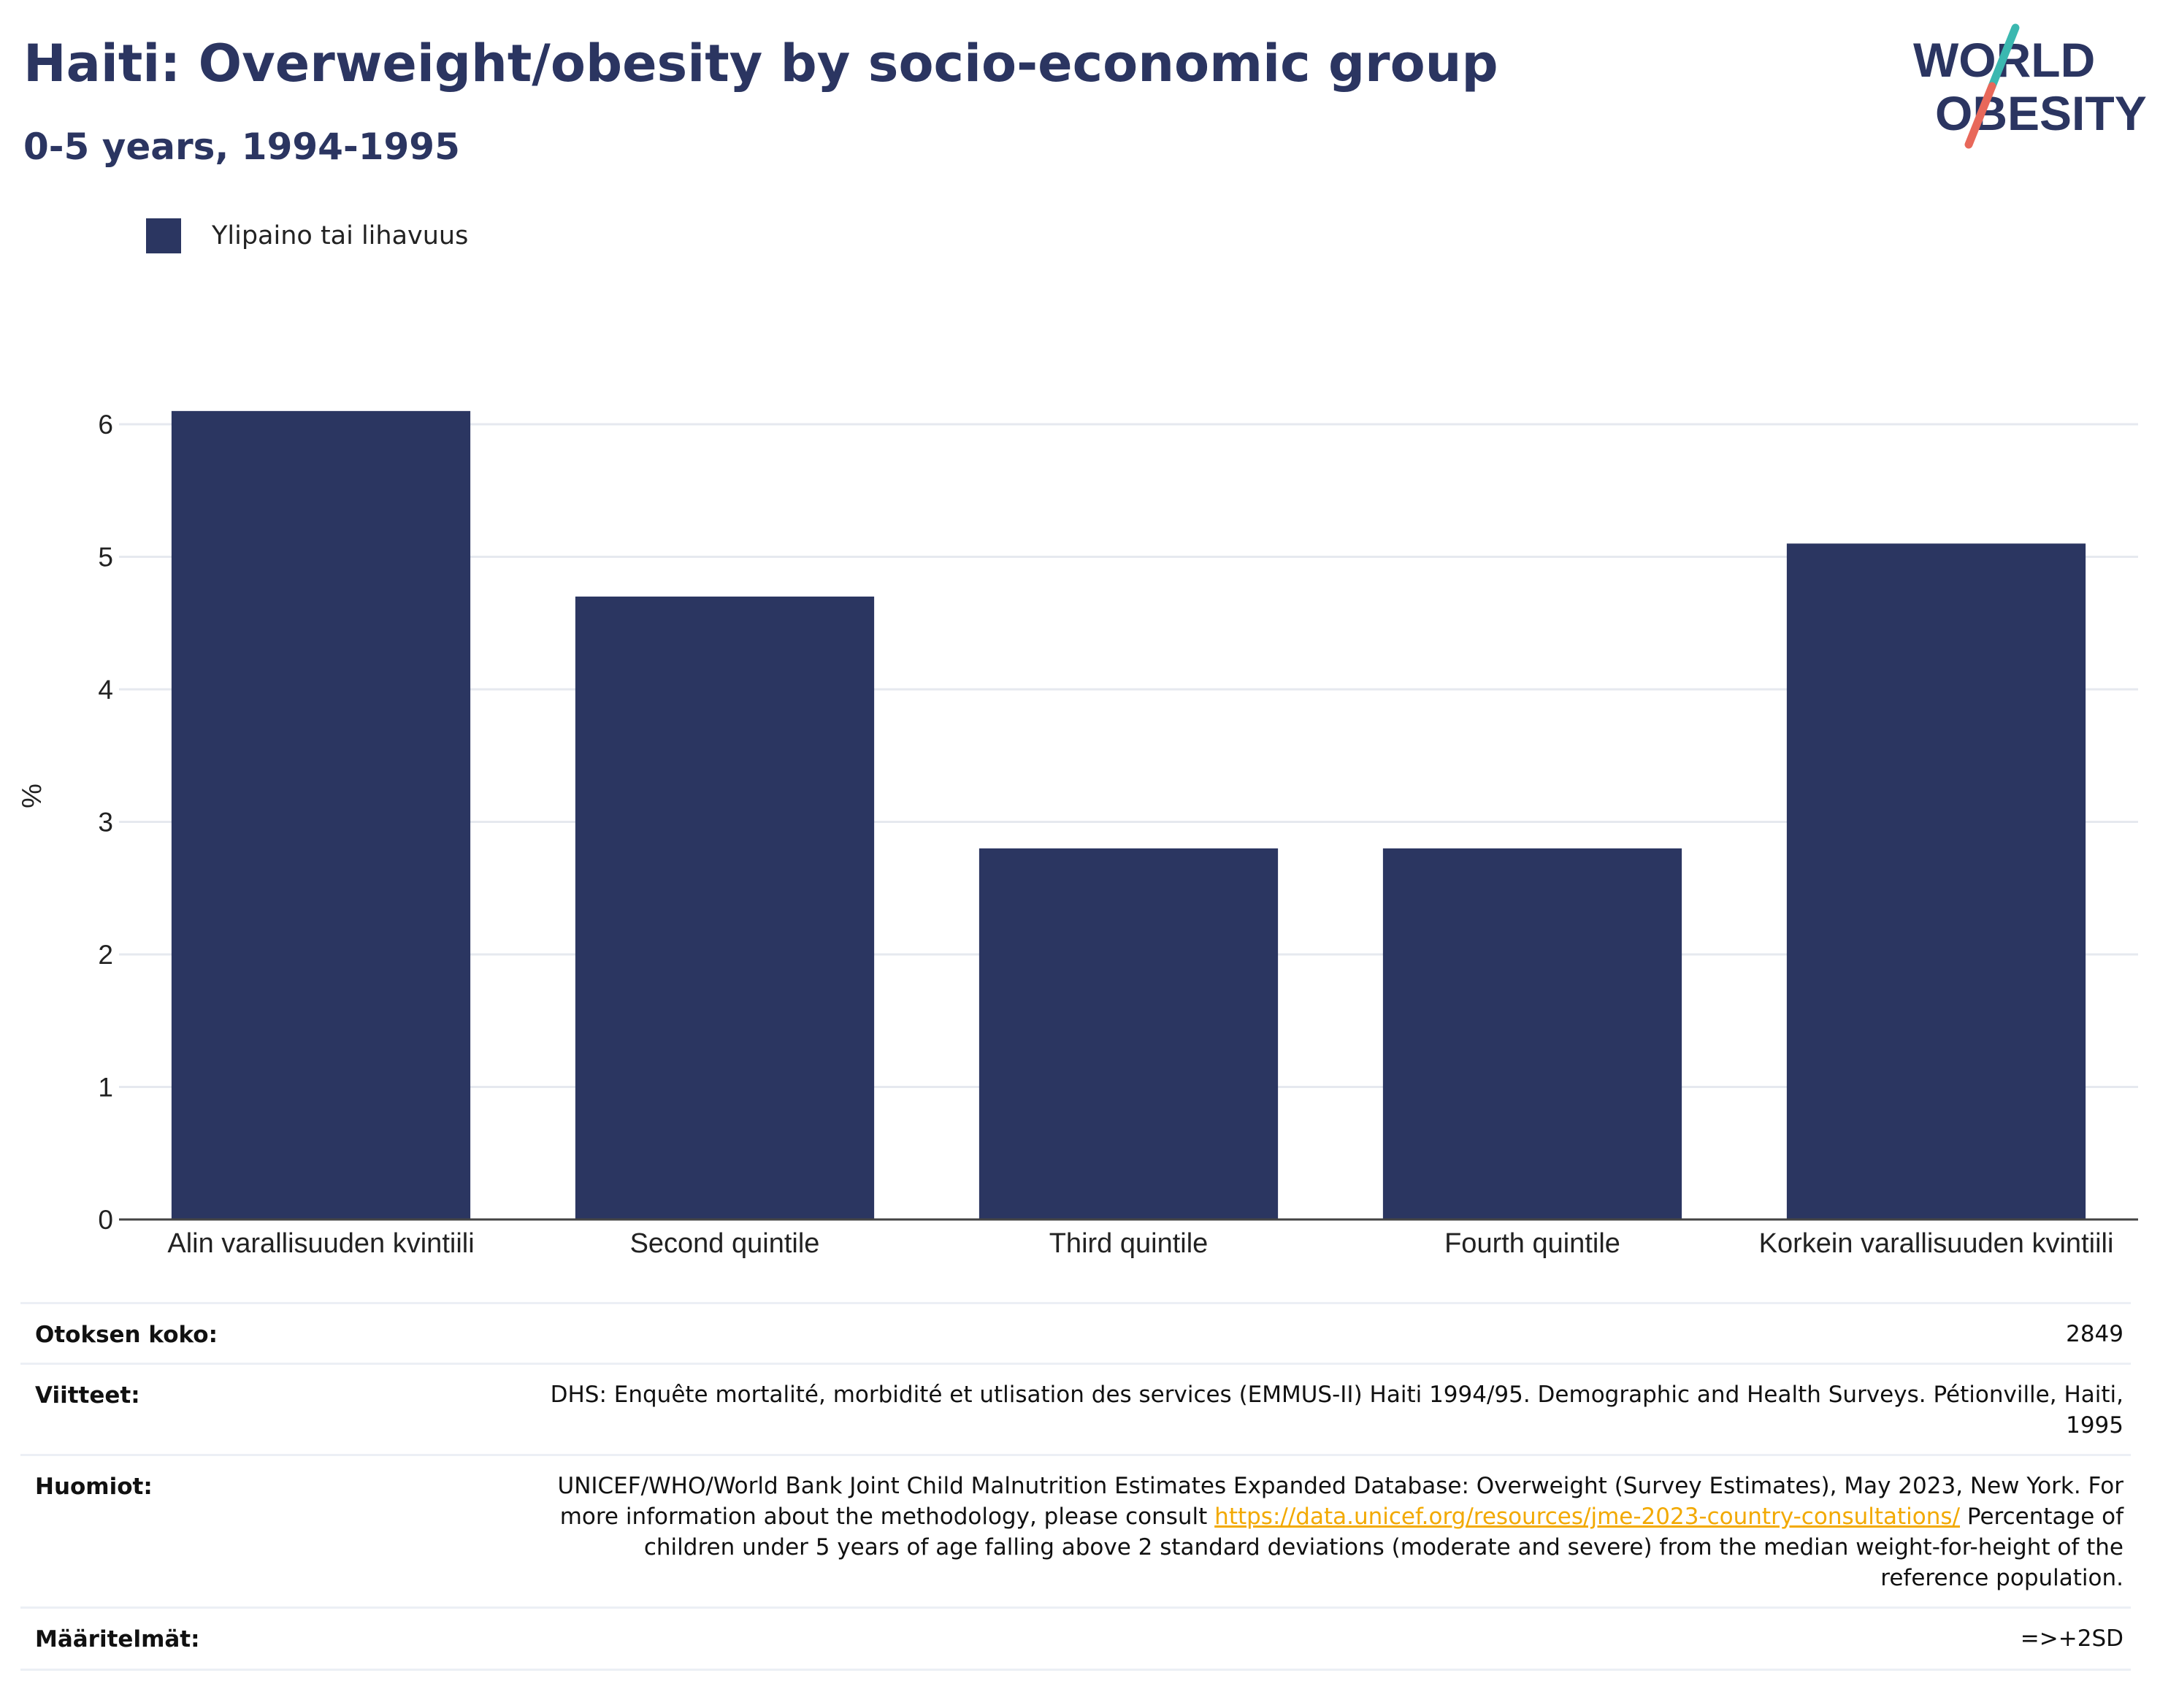 The image size is (2160, 1708). Describe the element at coordinates (2004, 57) in the screenshot. I see `logo-slash-teal` at that location.